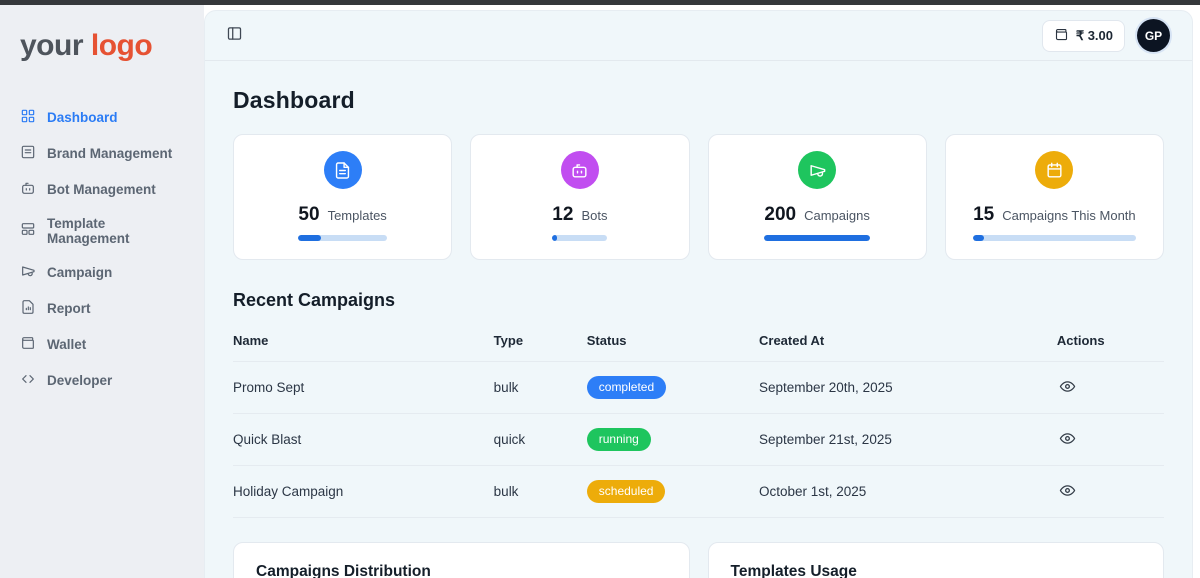  Describe the element at coordinates (837, 215) in the screenshot. I see `stat-label: Campaigns` at that location.